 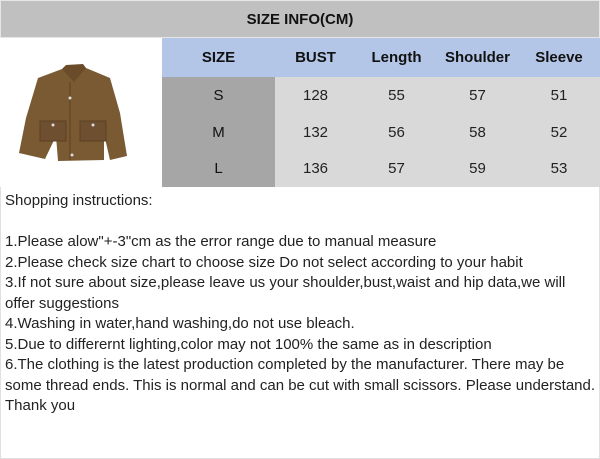 I want to click on jacket-image, so click(x=81, y=112).